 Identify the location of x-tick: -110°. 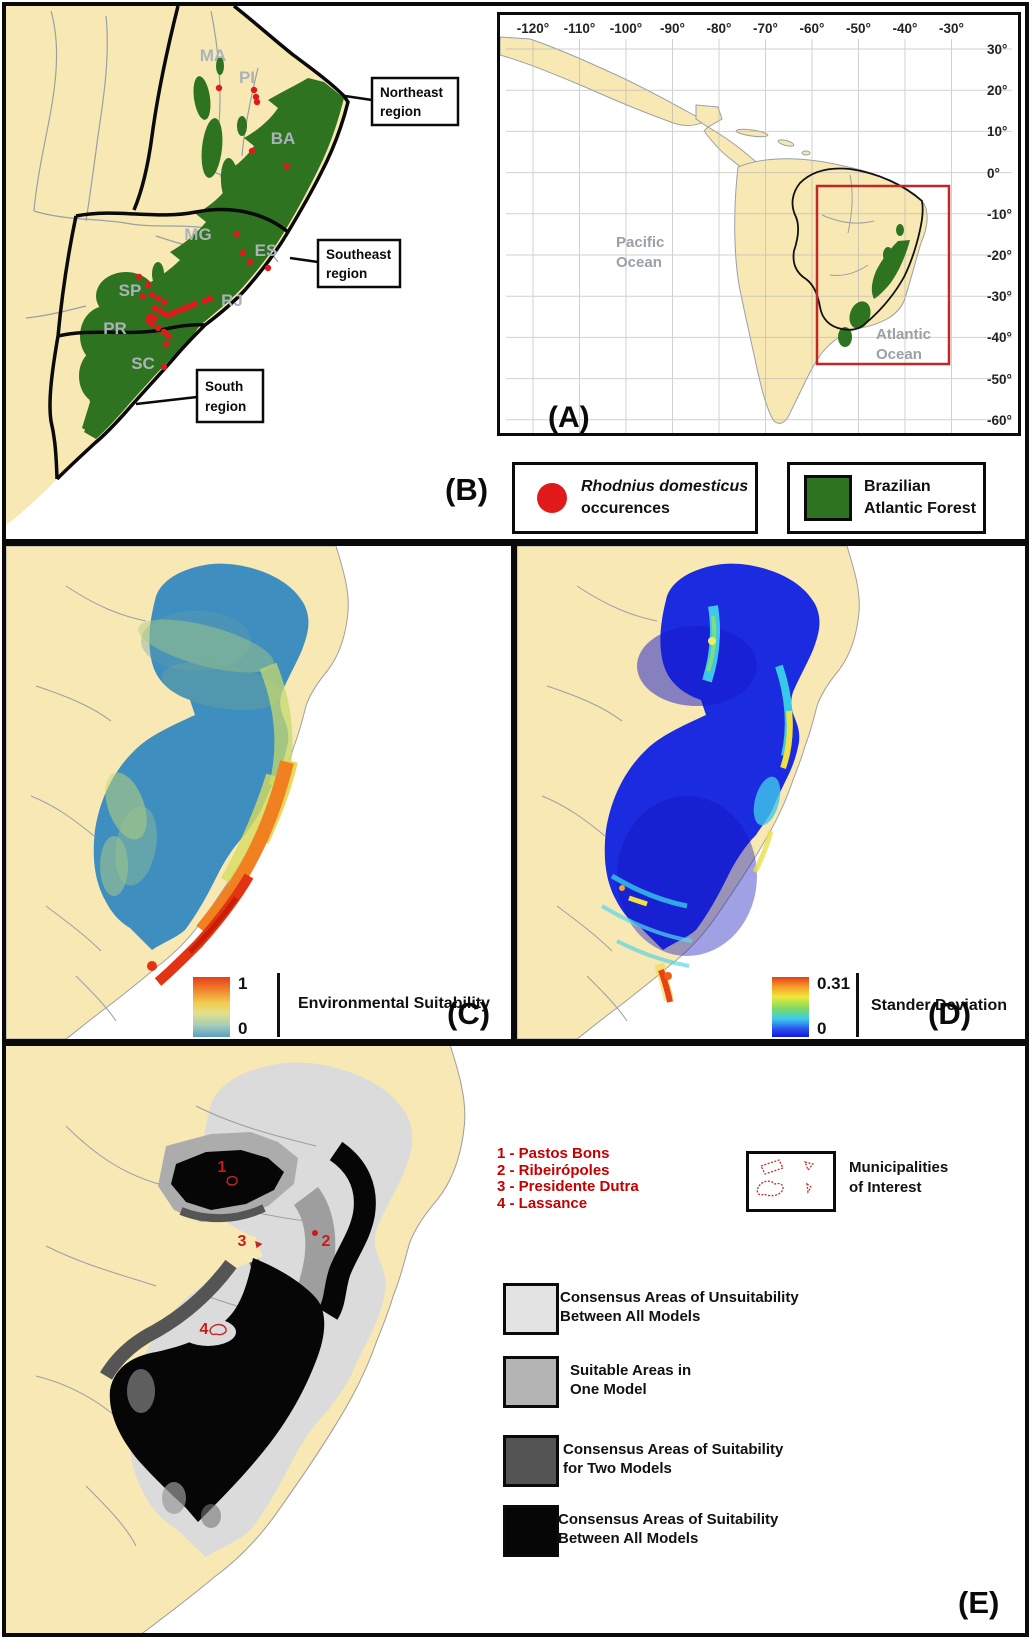
(580, 28).